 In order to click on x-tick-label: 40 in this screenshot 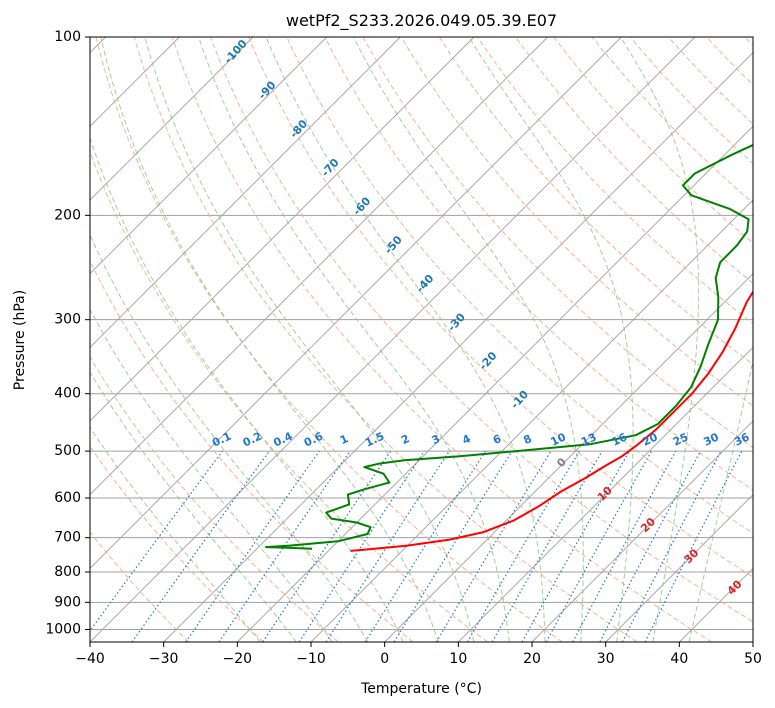, I will do `click(679, 659)`.